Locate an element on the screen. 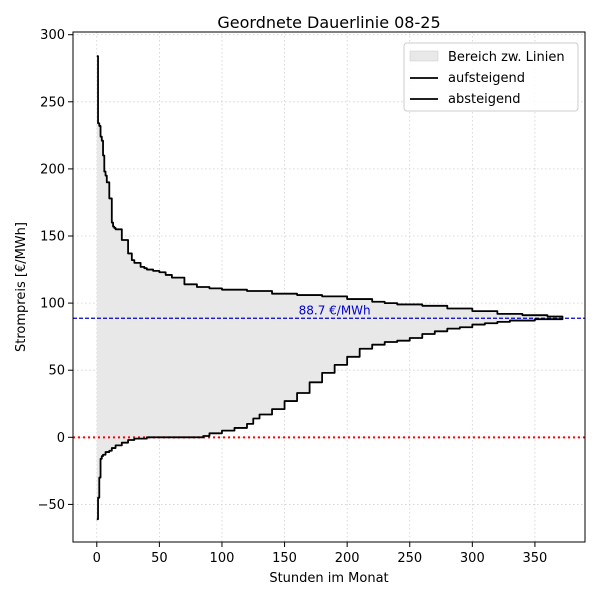  x-tick-label: 350 is located at coordinates (535, 558).